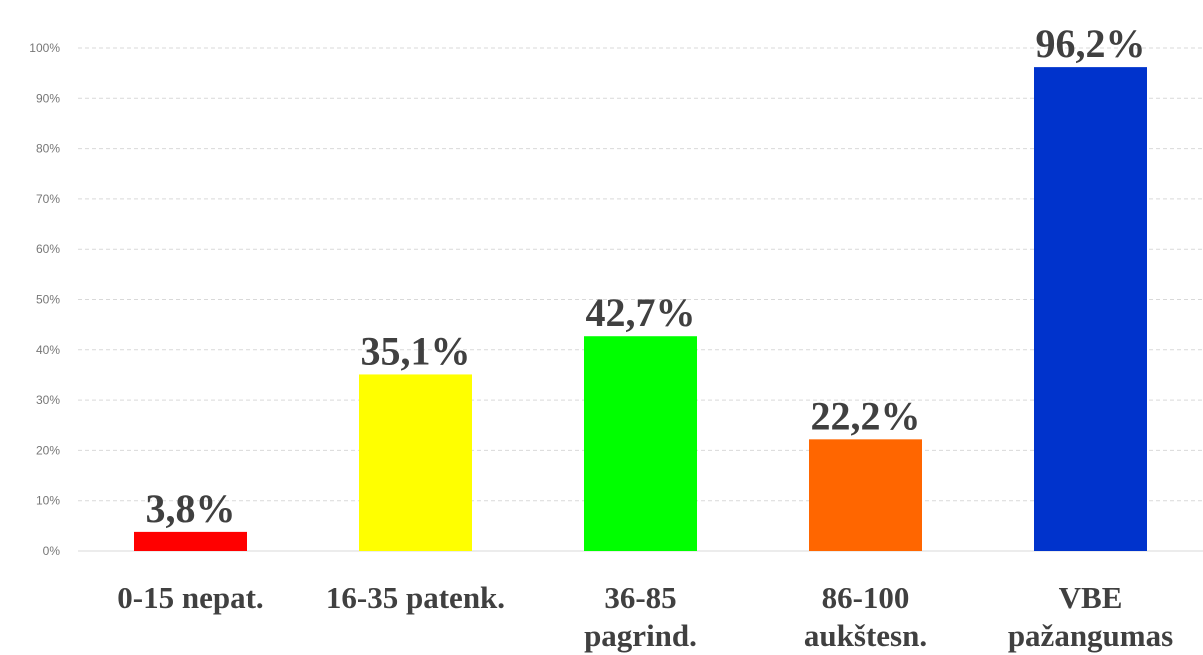  I want to click on category-label: 36-85 pagrind., so click(640, 616).